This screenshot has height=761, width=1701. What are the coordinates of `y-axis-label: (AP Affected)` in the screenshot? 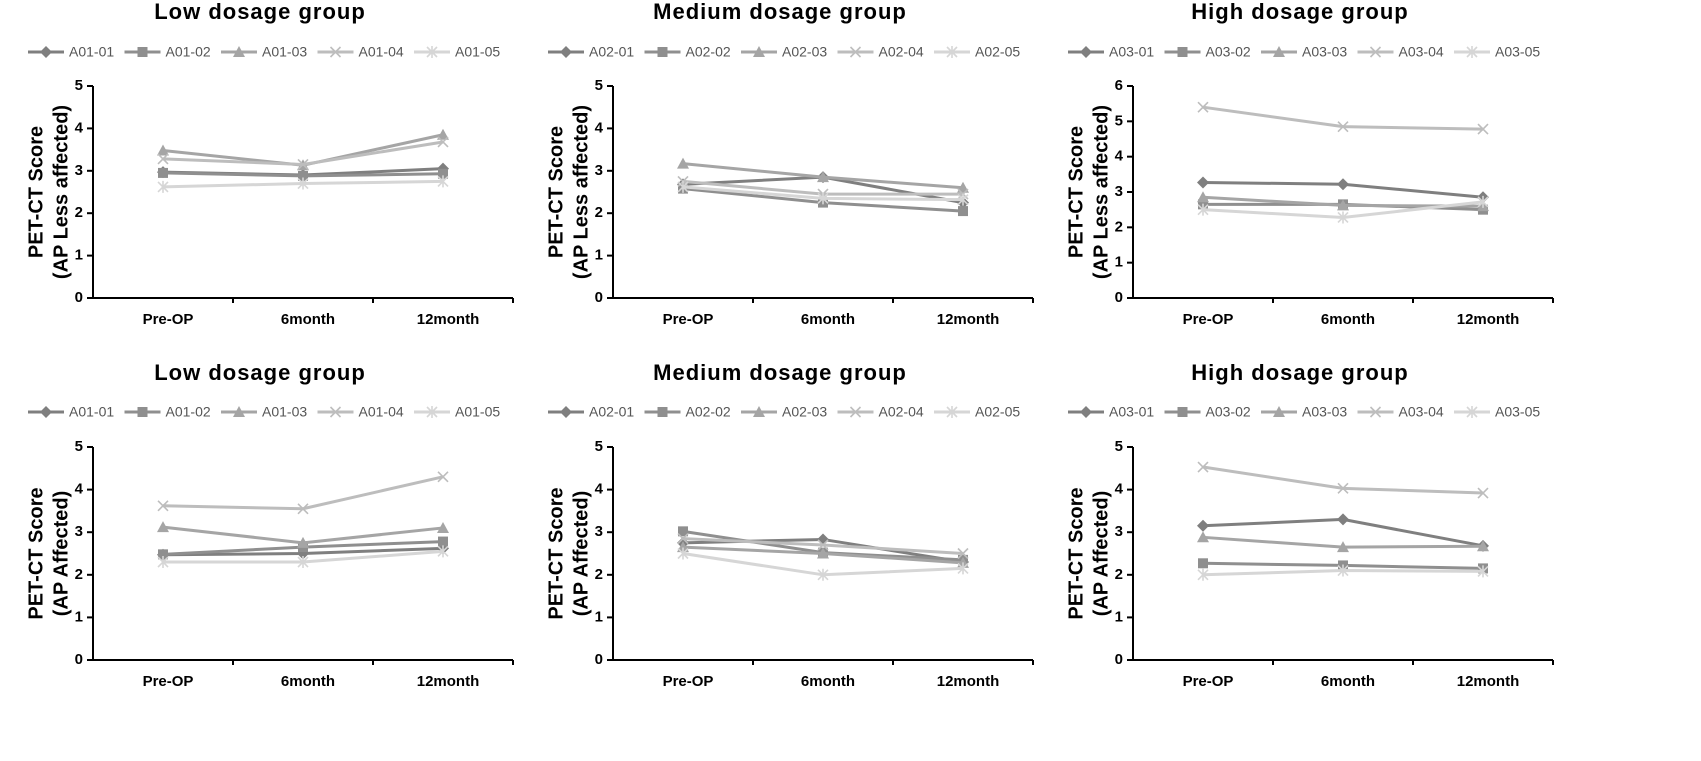 It's located at (1101, 554).